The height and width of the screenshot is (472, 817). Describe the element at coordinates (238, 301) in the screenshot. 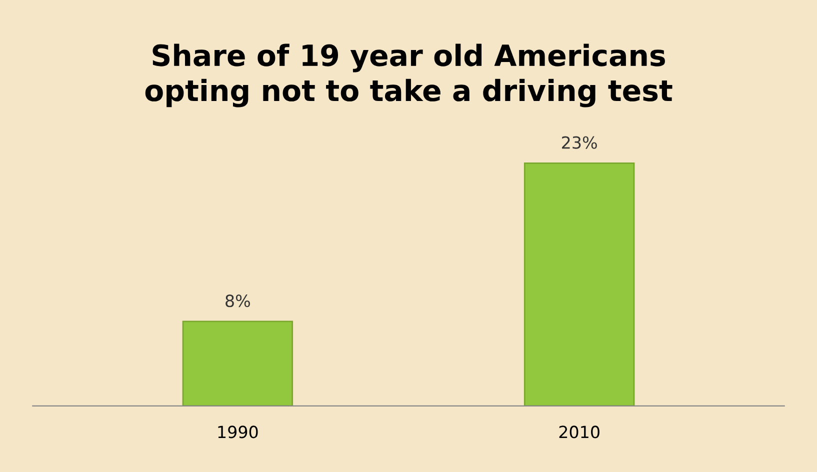

I see `data-label: 8%` at that location.